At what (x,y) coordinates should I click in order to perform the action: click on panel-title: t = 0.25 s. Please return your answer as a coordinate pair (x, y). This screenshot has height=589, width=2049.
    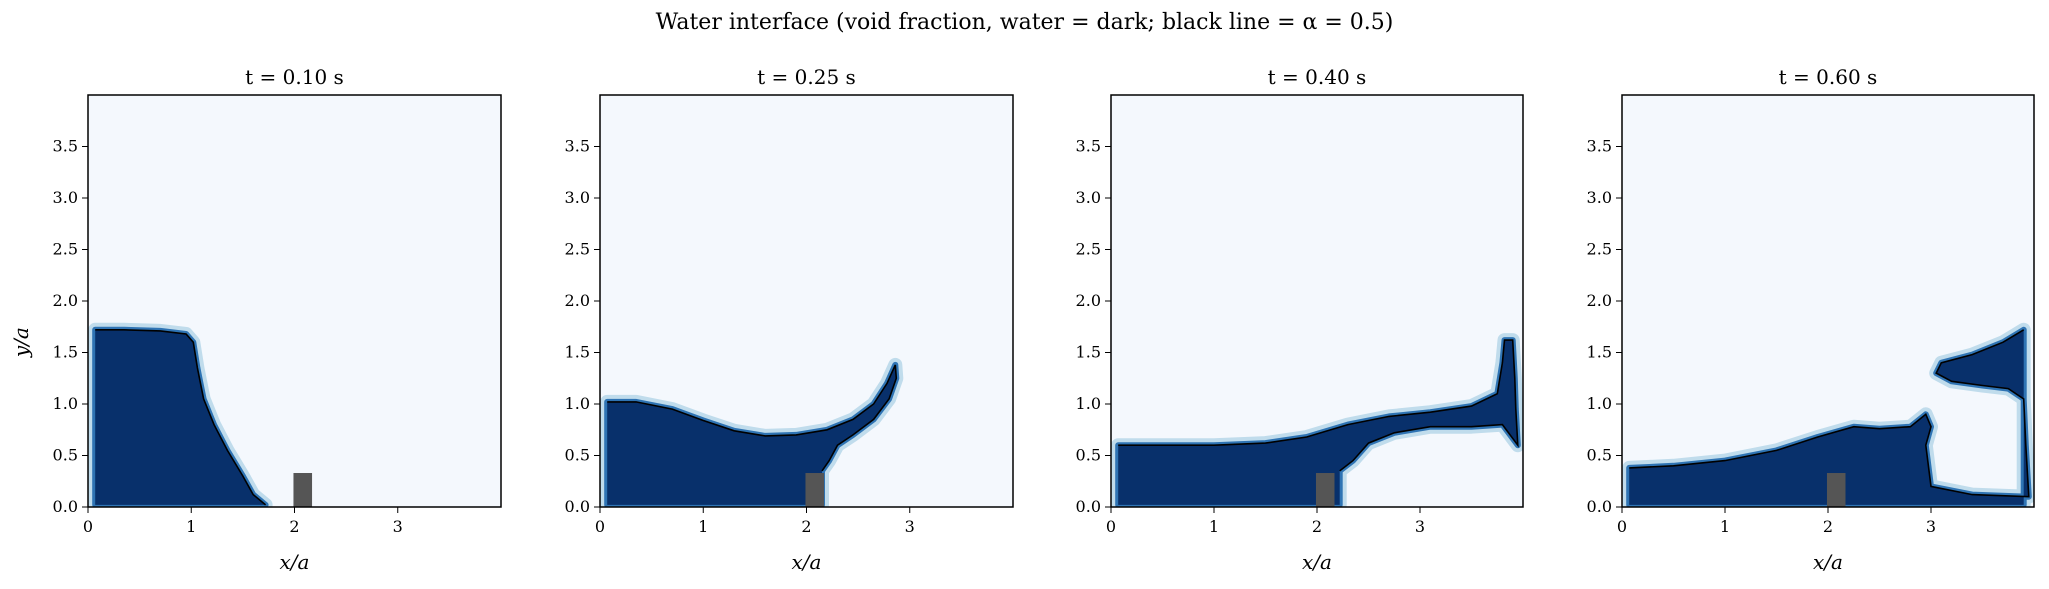
    Looking at the image, I should click on (806, 77).